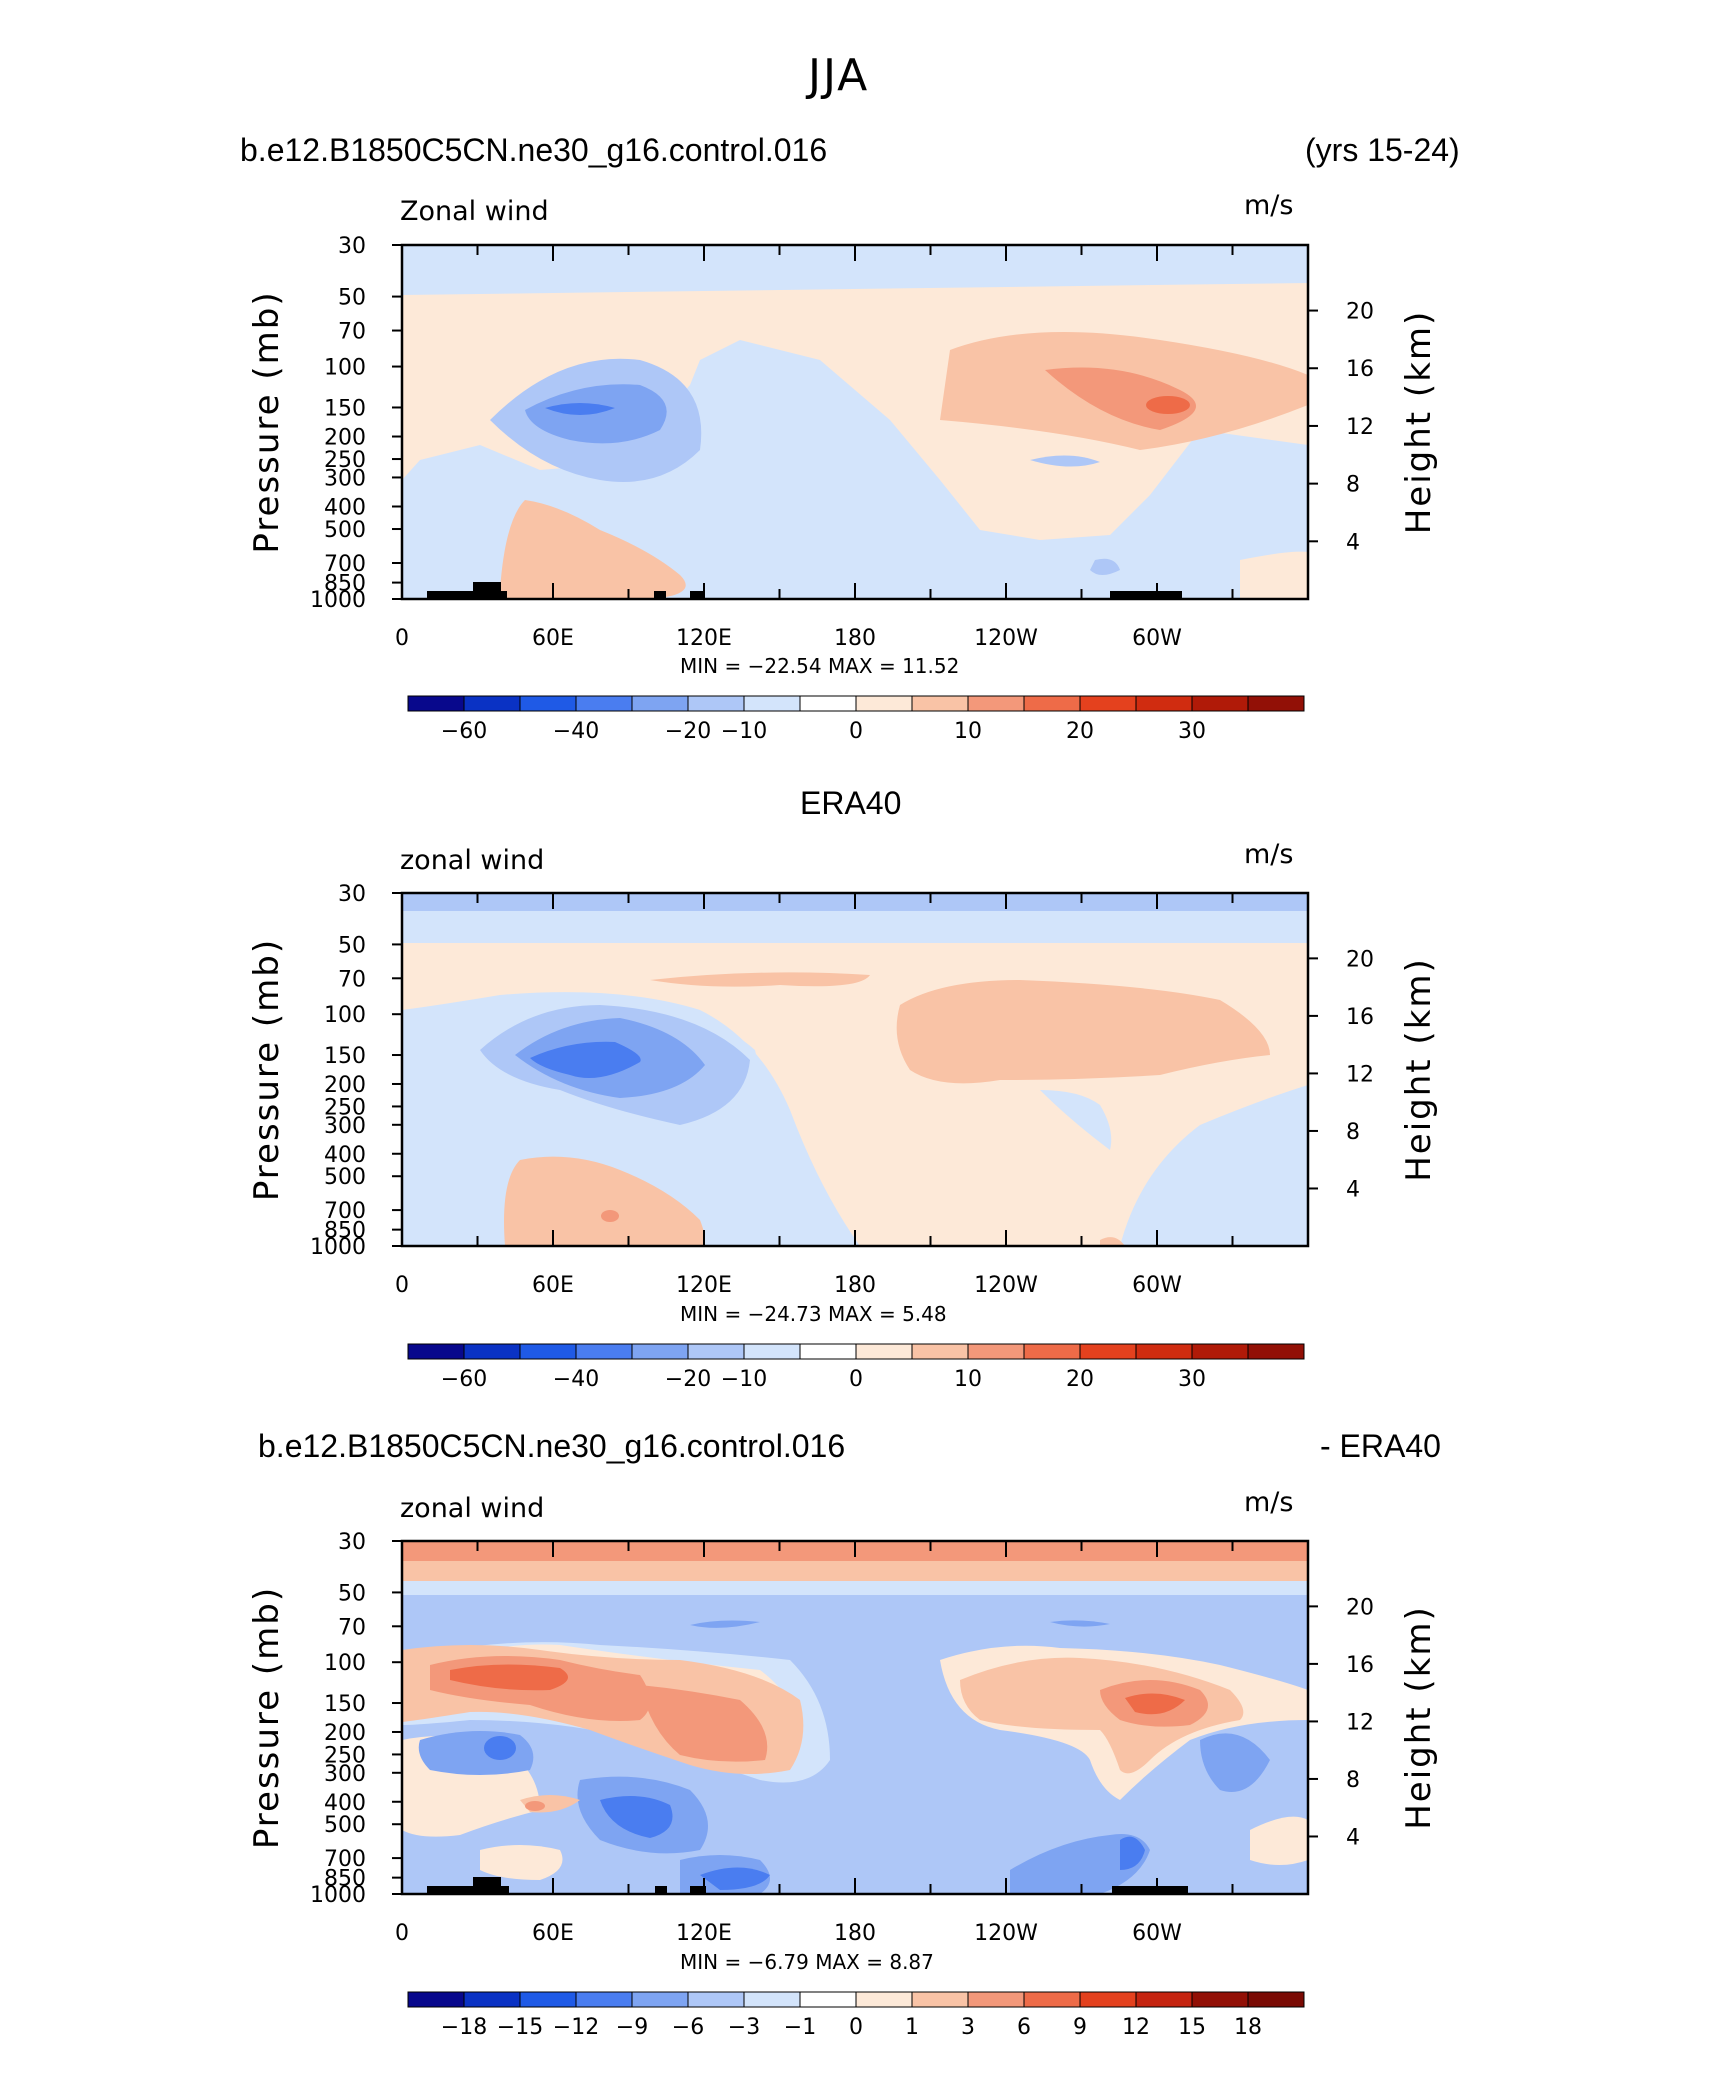 This screenshot has height=2074, width=1710. Describe the element at coordinates (1380, 1446) in the screenshot. I see `panel3-title-right: - ERA40` at that location.